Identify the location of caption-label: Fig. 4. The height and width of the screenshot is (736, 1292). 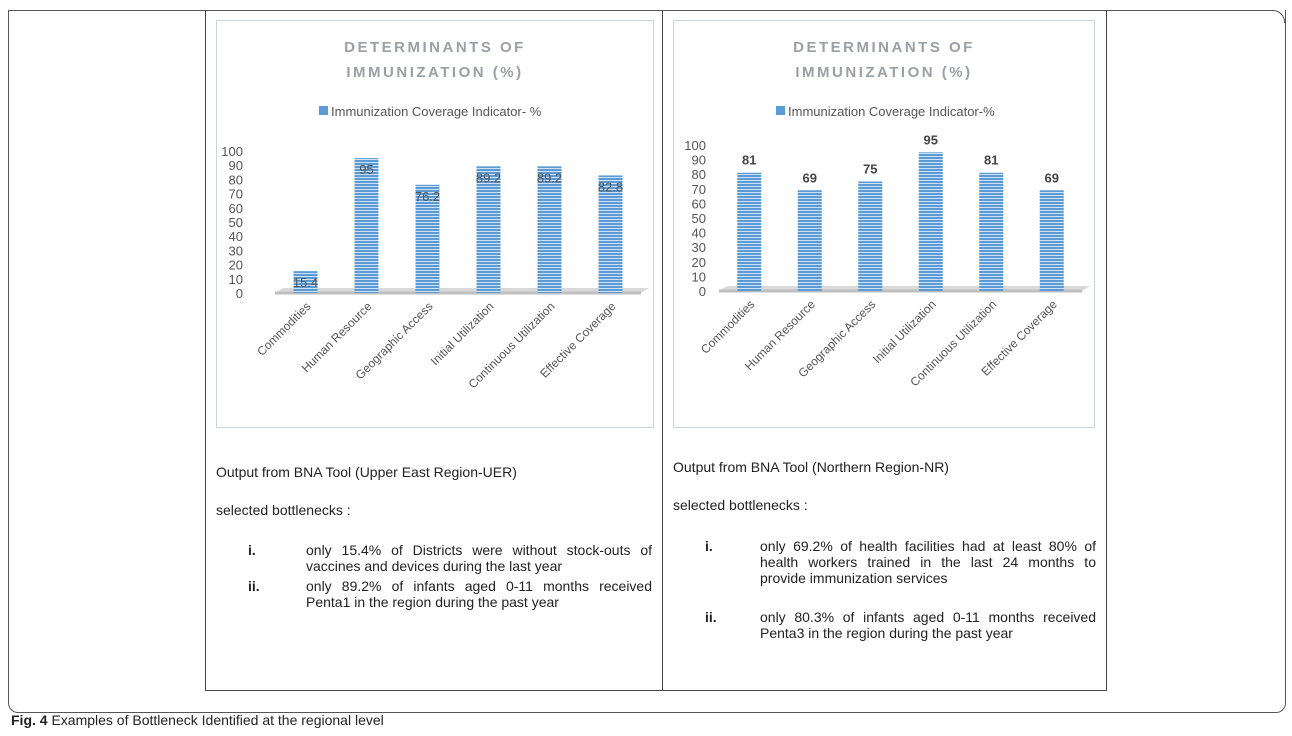
(29, 720).